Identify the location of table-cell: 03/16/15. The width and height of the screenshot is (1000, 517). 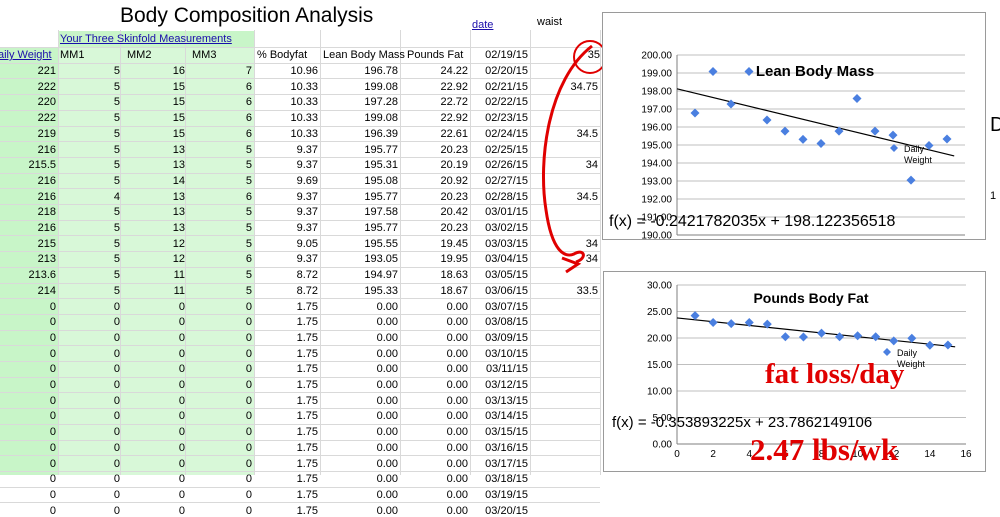
(506, 447).